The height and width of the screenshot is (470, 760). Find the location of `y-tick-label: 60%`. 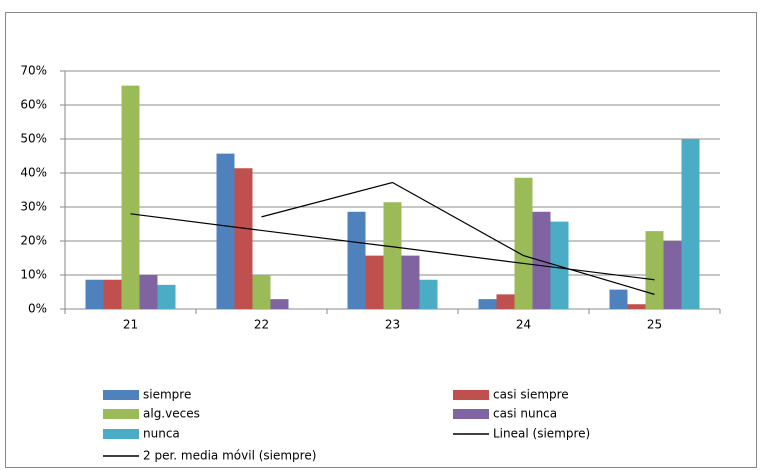

y-tick-label: 60% is located at coordinates (33, 105).